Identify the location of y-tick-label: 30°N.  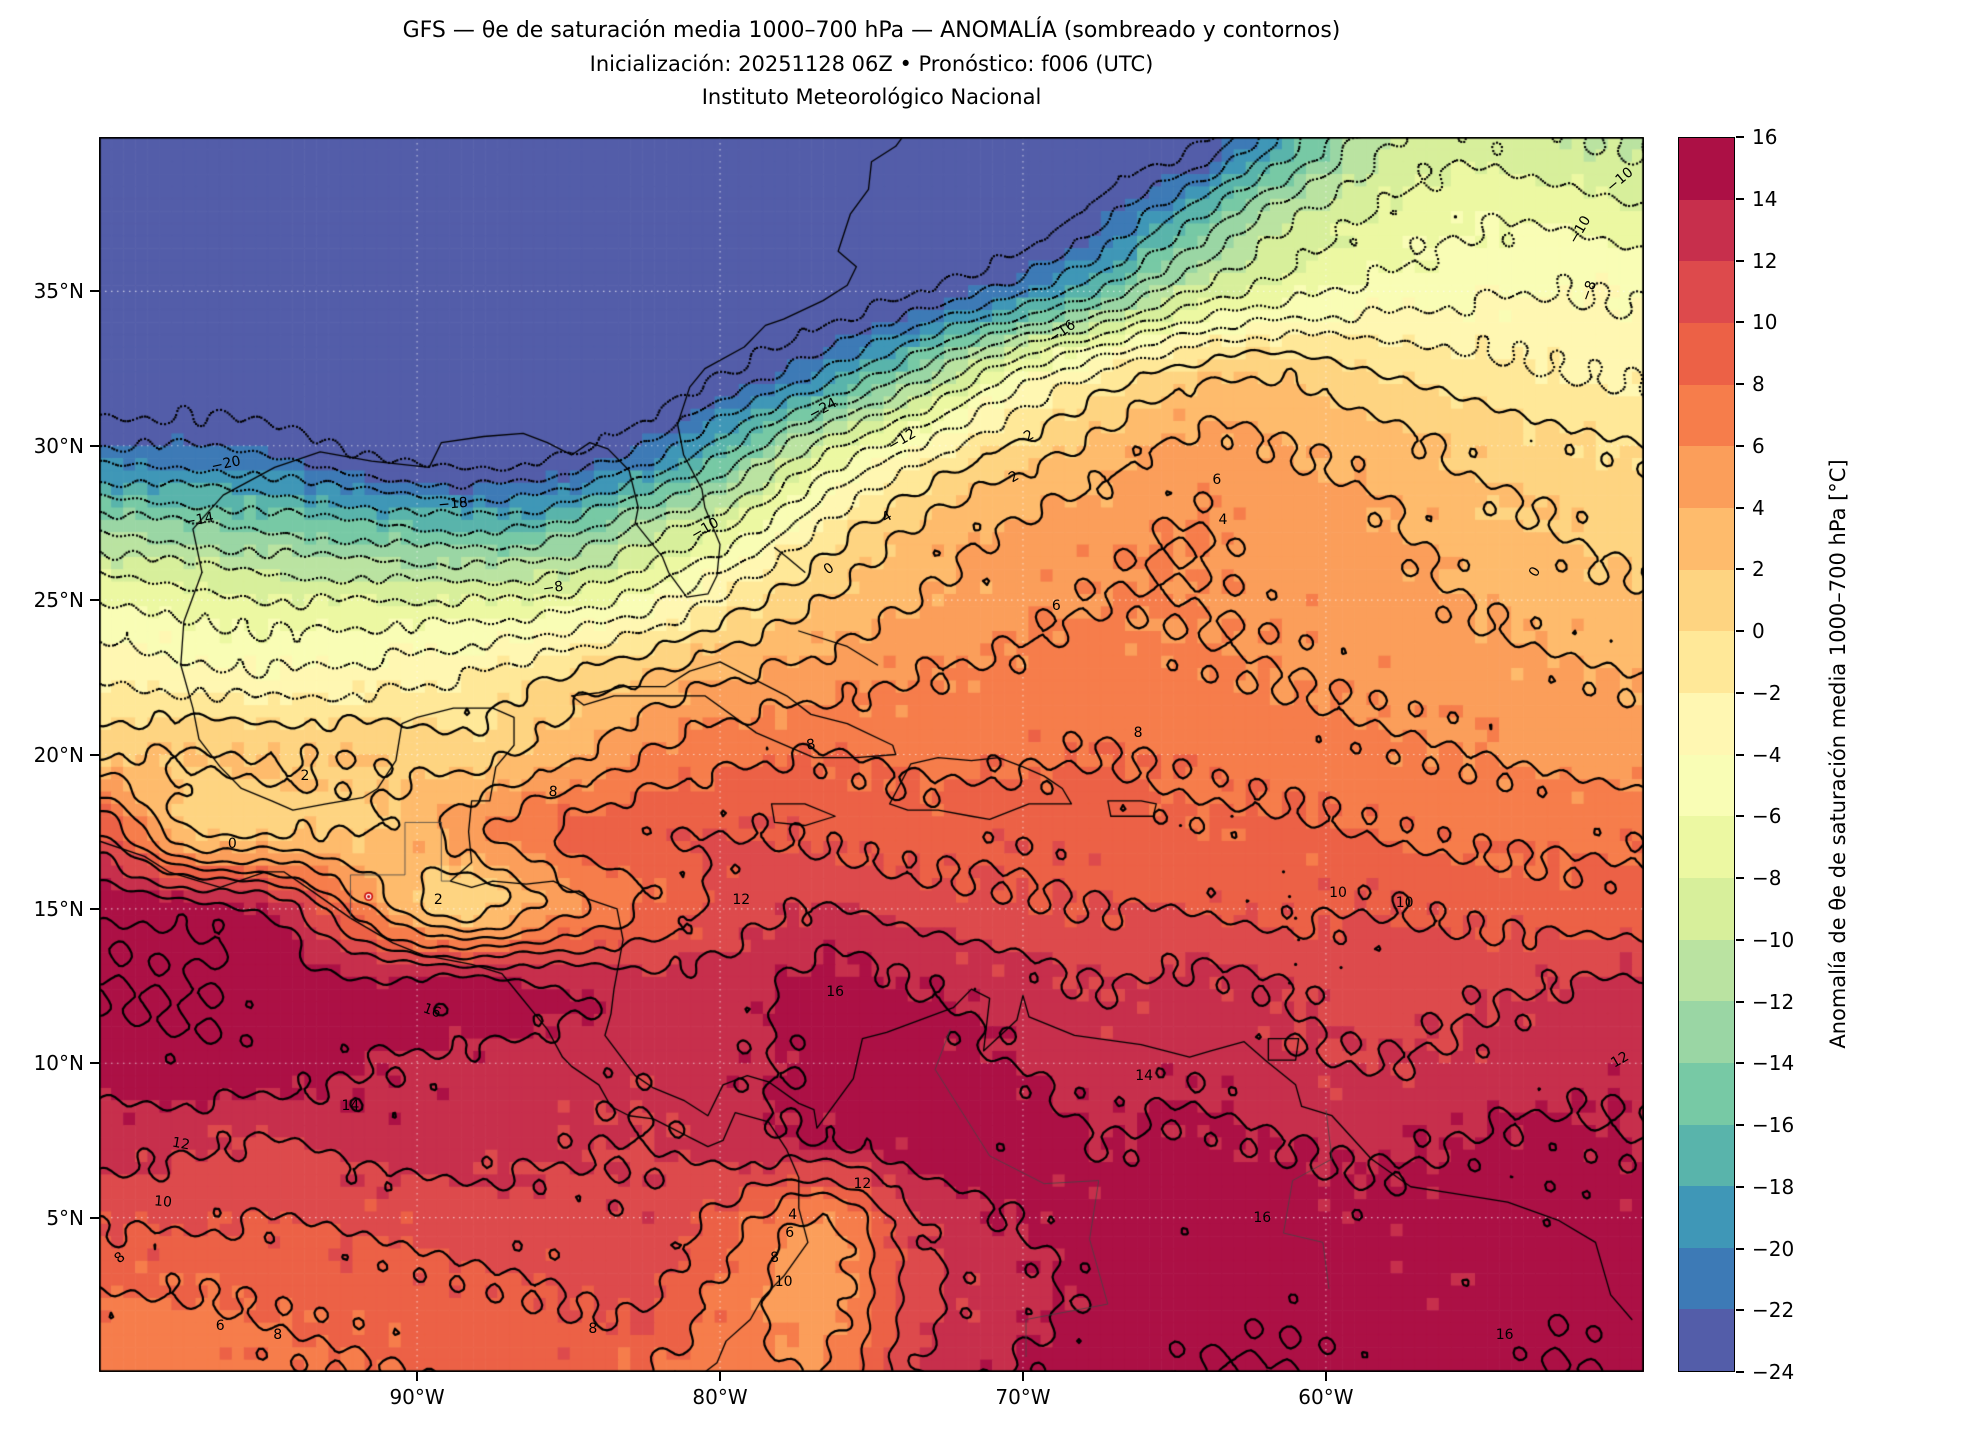
(58, 445).